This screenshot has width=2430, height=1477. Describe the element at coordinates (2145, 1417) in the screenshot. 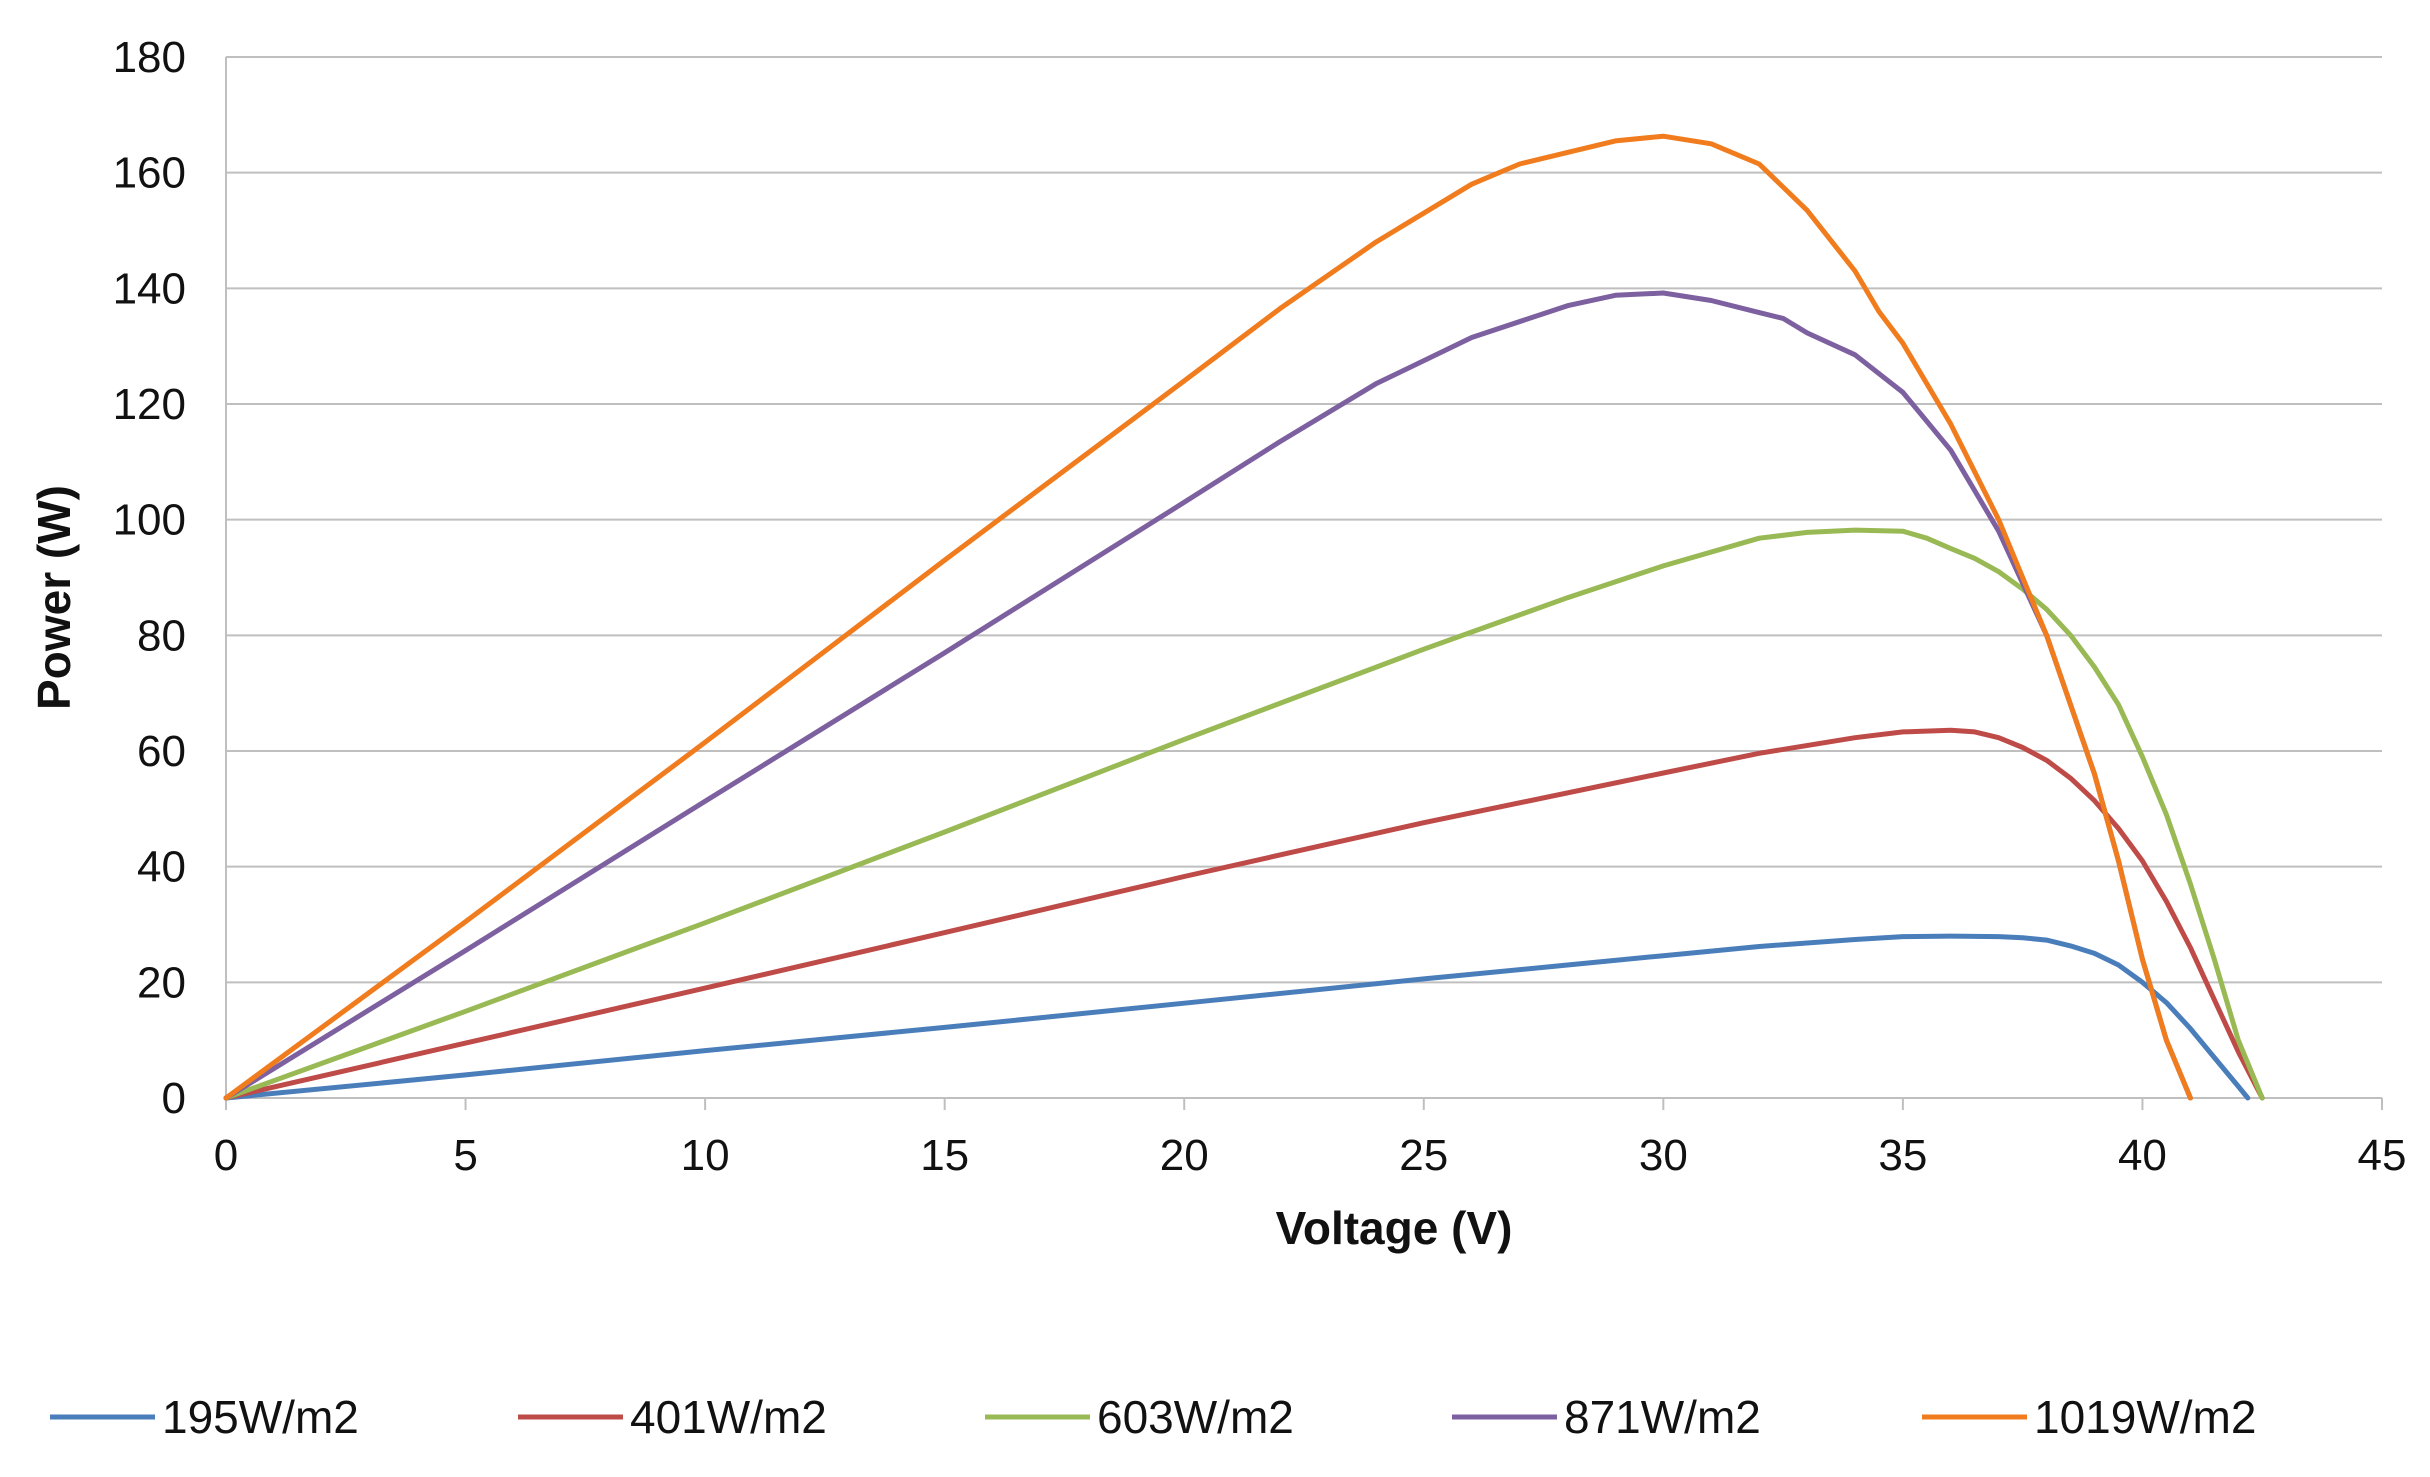

I see `legend-label: 1019W/m2` at that location.